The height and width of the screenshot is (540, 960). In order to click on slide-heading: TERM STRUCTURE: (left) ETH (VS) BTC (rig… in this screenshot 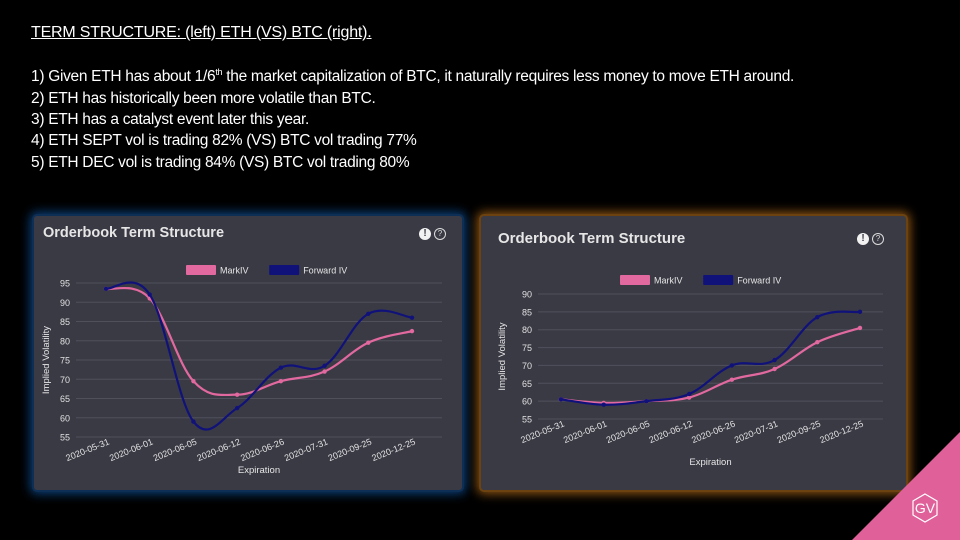, I will do `click(201, 32)`.